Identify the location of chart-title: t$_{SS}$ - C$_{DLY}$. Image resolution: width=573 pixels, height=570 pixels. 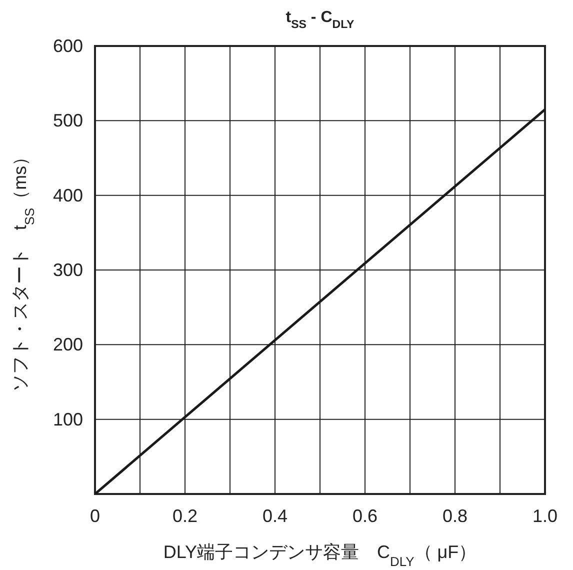
(320, 20).